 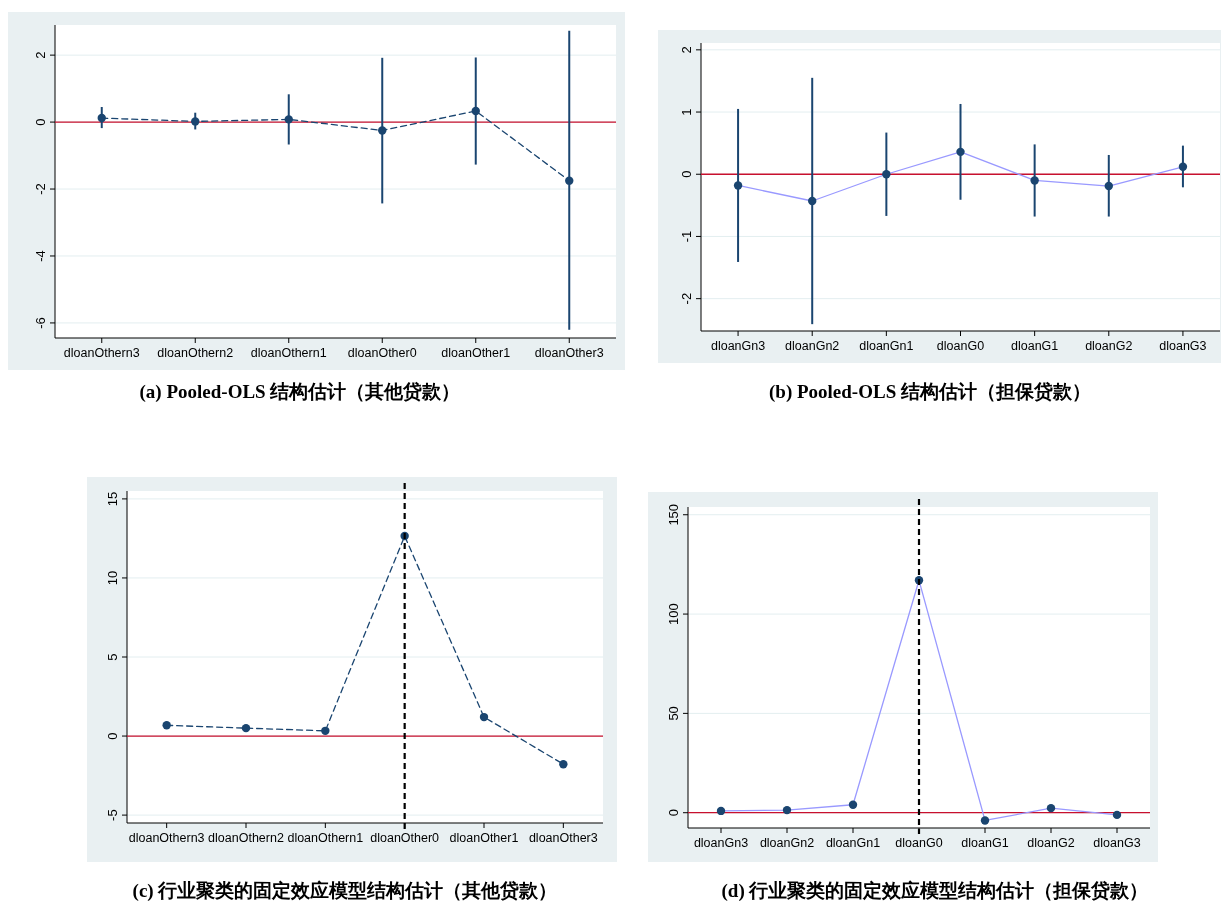 I want to click on y-tick-label: -5, so click(x=112, y=815).